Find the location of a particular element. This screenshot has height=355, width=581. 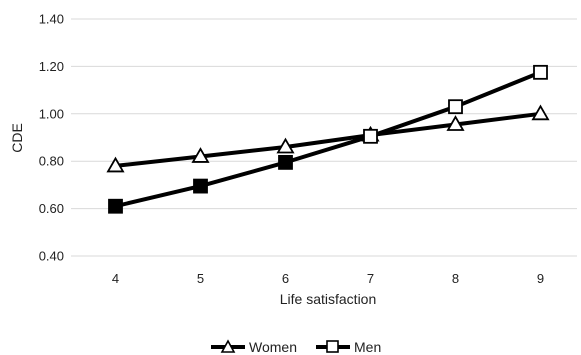

x-axis-title: Life satisfaction is located at coordinates (328, 299).